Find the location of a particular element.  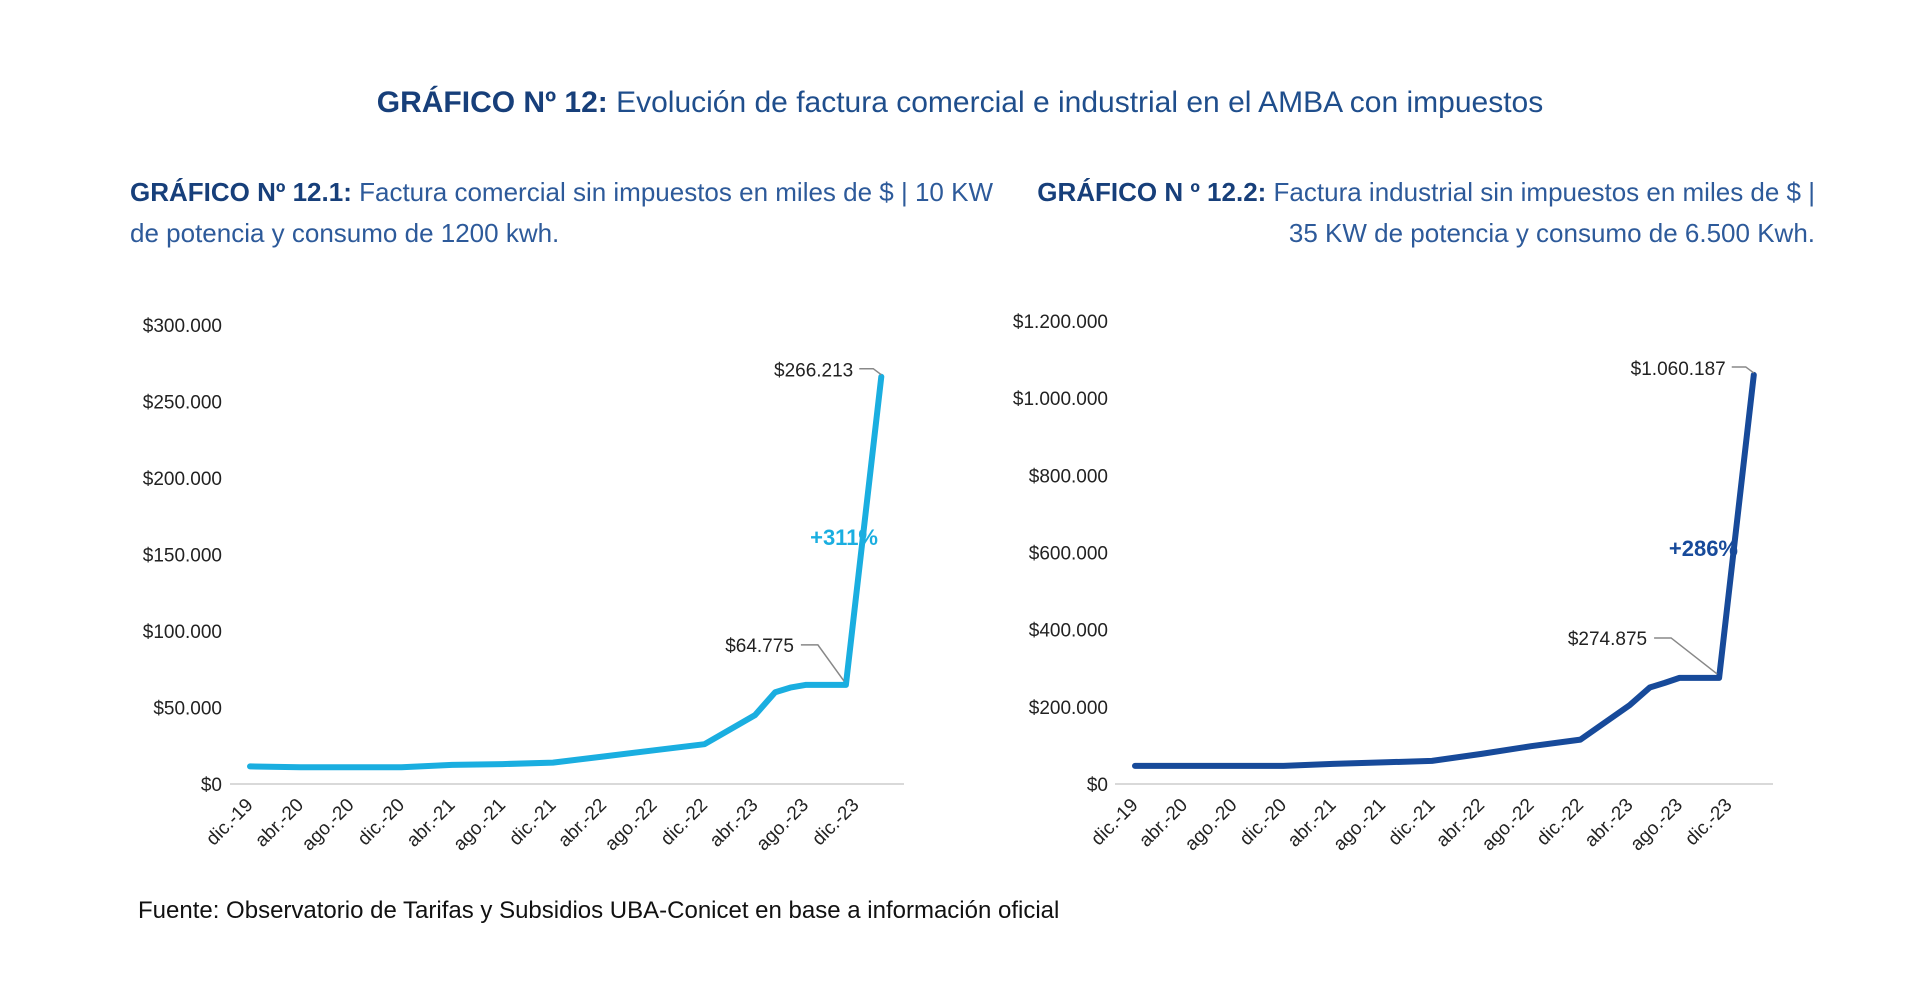

y-tick-label: $300.000 is located at coordinates (182, 326).